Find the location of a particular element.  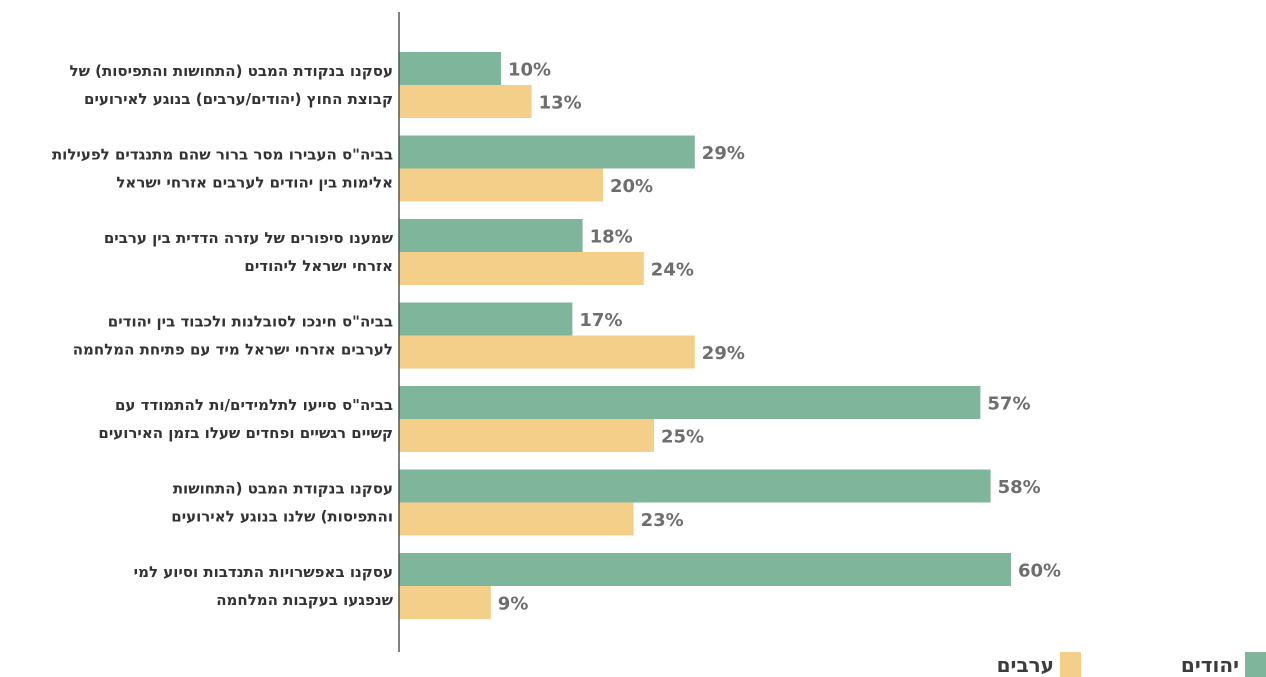

bar-series0-cat2 is located at coordinates (491, 235).